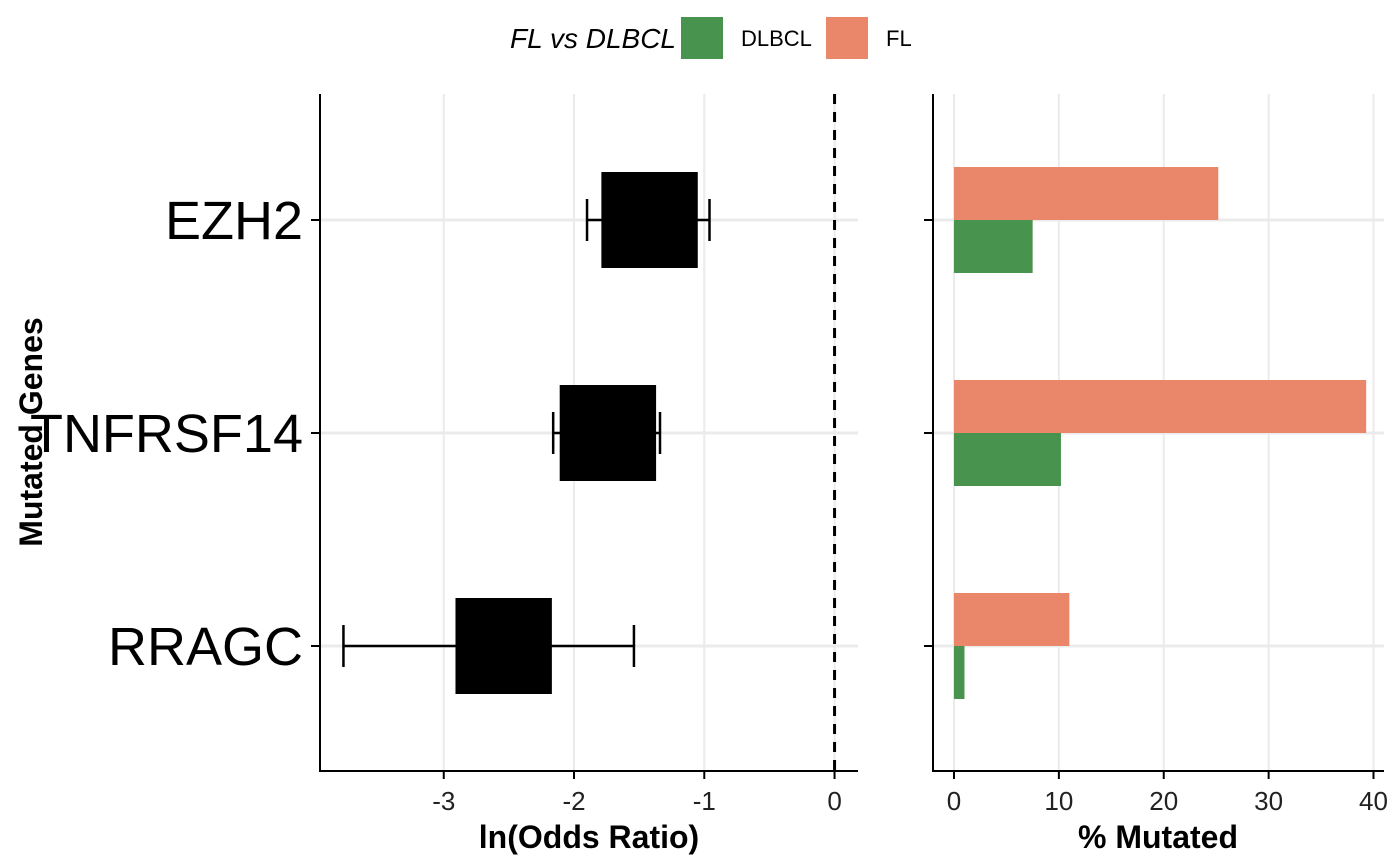  What do you see at coordinates (31, 431) in the screenshot?
I see `y-axis-title: Mutated Genes` at bounding box center [31, 431].